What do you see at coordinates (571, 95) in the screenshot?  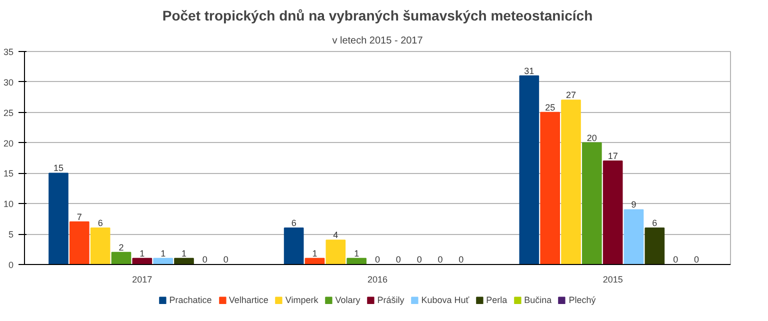 I see `data-label: 27` at bounding box center [571, 95].